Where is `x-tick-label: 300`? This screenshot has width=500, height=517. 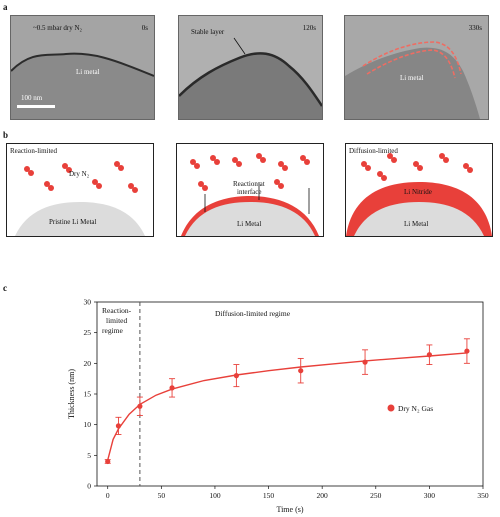
x-tick-label: 300 is located at coordinates (430, 495).